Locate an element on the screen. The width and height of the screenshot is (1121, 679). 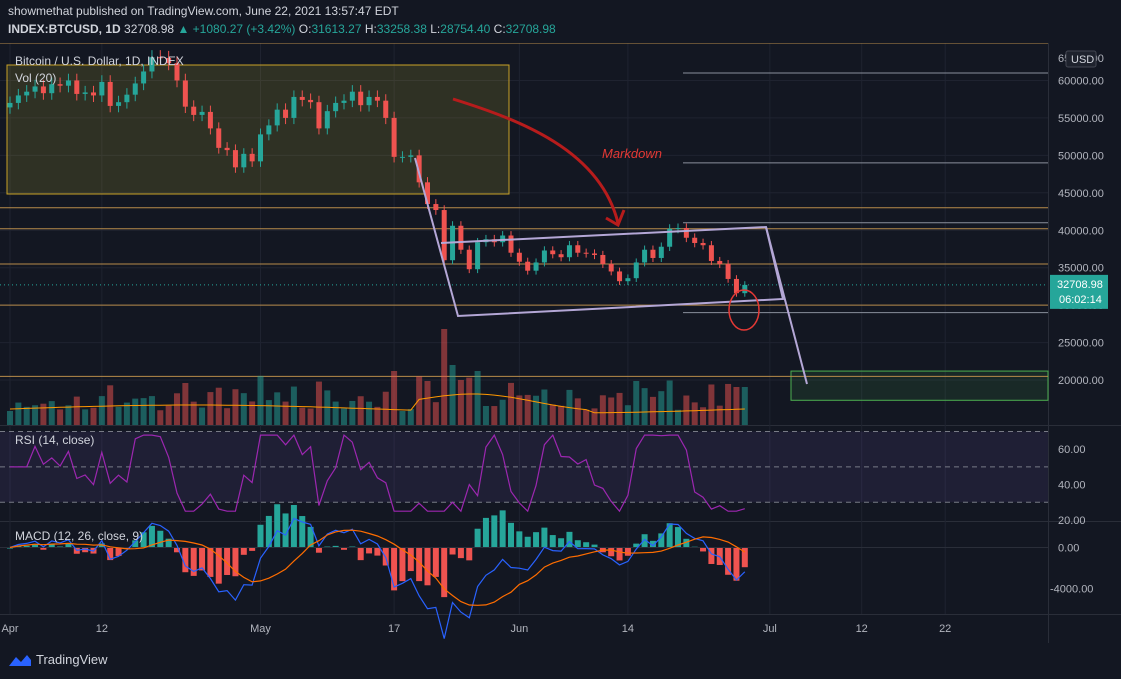
arrow-head-icon is located at coordinates (615, 218).